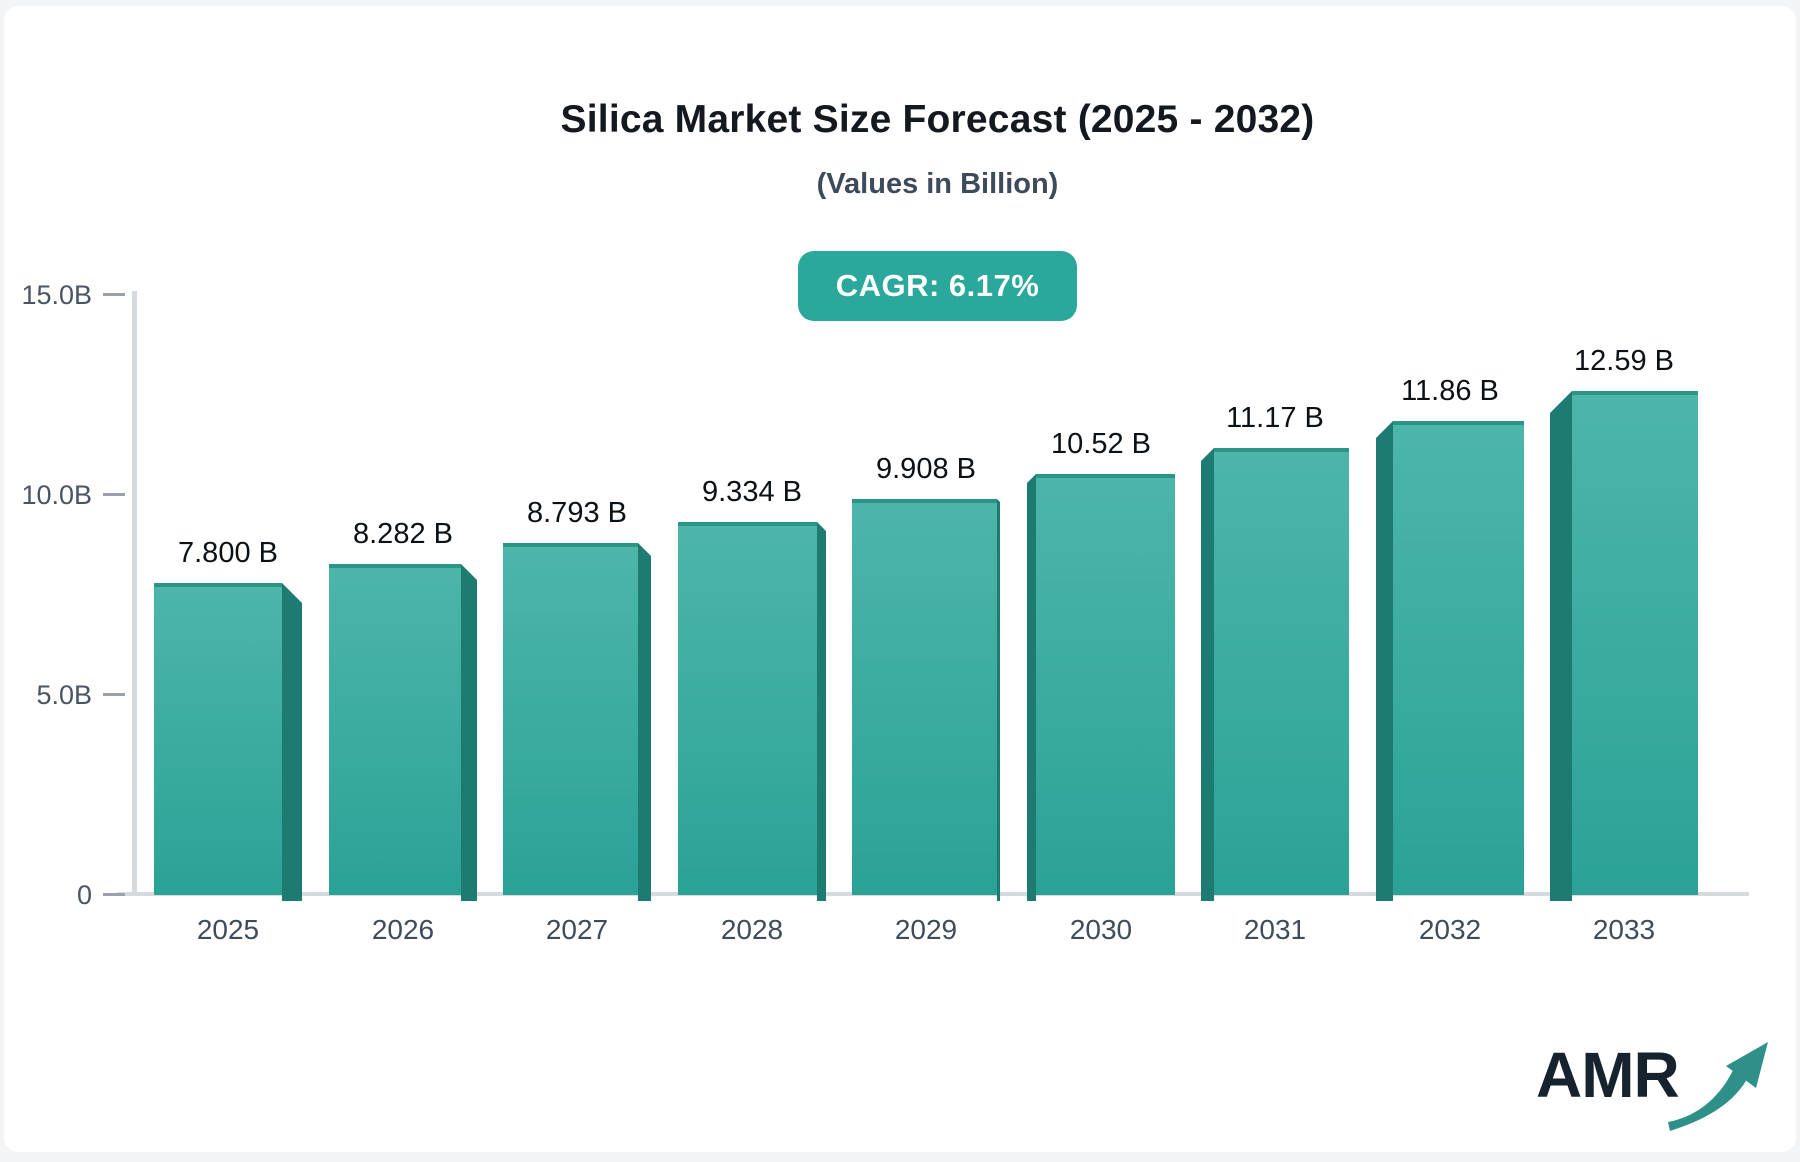  I want to click on amr-logo: AMR, so click(1666, 1088).